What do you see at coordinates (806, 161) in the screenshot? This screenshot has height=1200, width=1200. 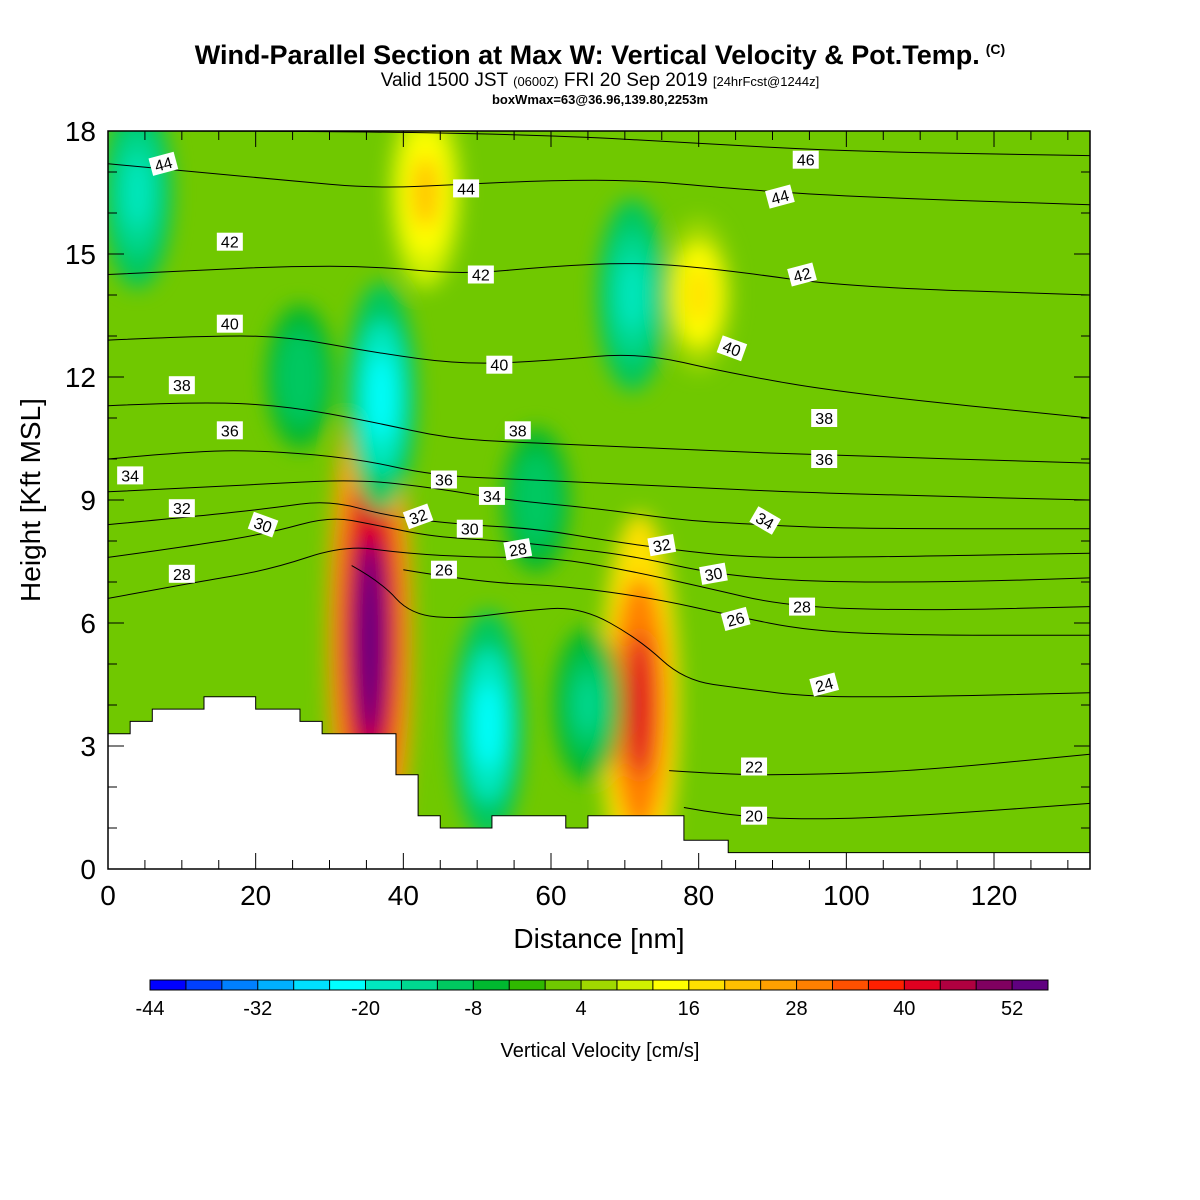 I see `contour-label-text: 46` at bounding box center [806, 161].